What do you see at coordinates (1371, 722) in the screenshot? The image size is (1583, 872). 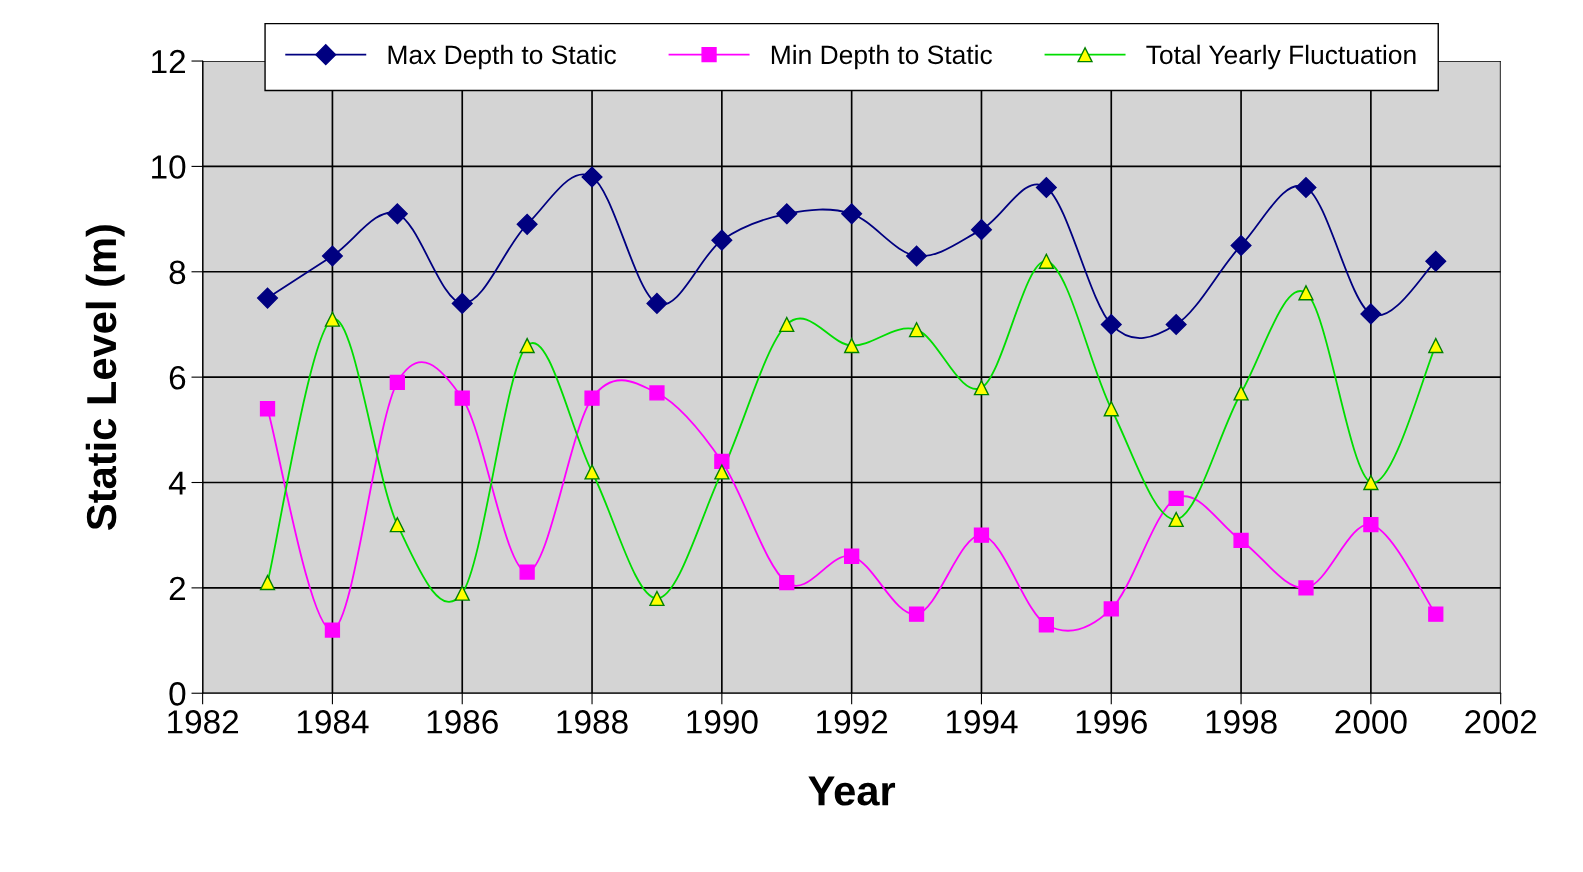 I see `x-tick-label: 2000` at bounding box center [1371, 722].